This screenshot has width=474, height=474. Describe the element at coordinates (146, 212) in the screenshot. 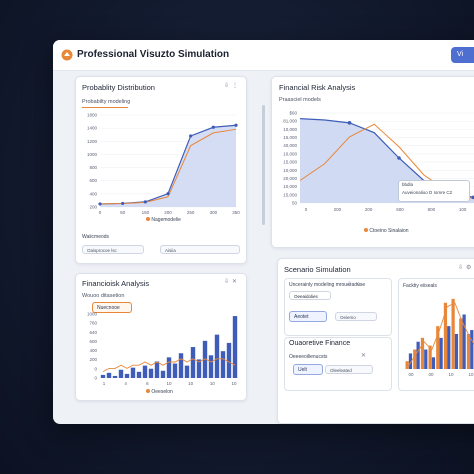

I see `x-tick-label: 150` at that location.